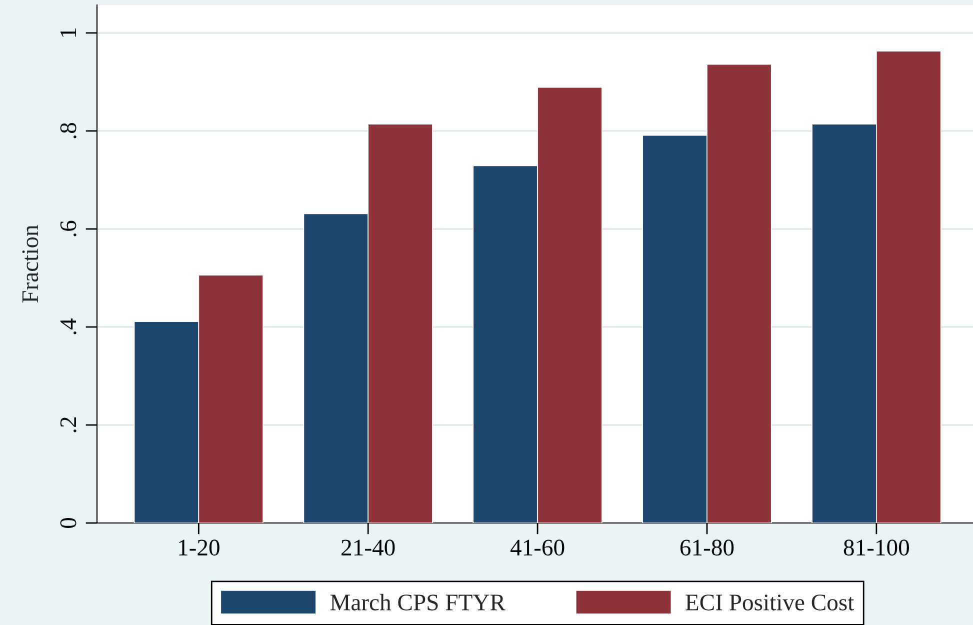 The width and height of the screenshot is (973, 625). What do you see at coordinates (30, 264) in the screenshot?
I see `y-axis-title: Fraction` at bounding box center [30, 264].